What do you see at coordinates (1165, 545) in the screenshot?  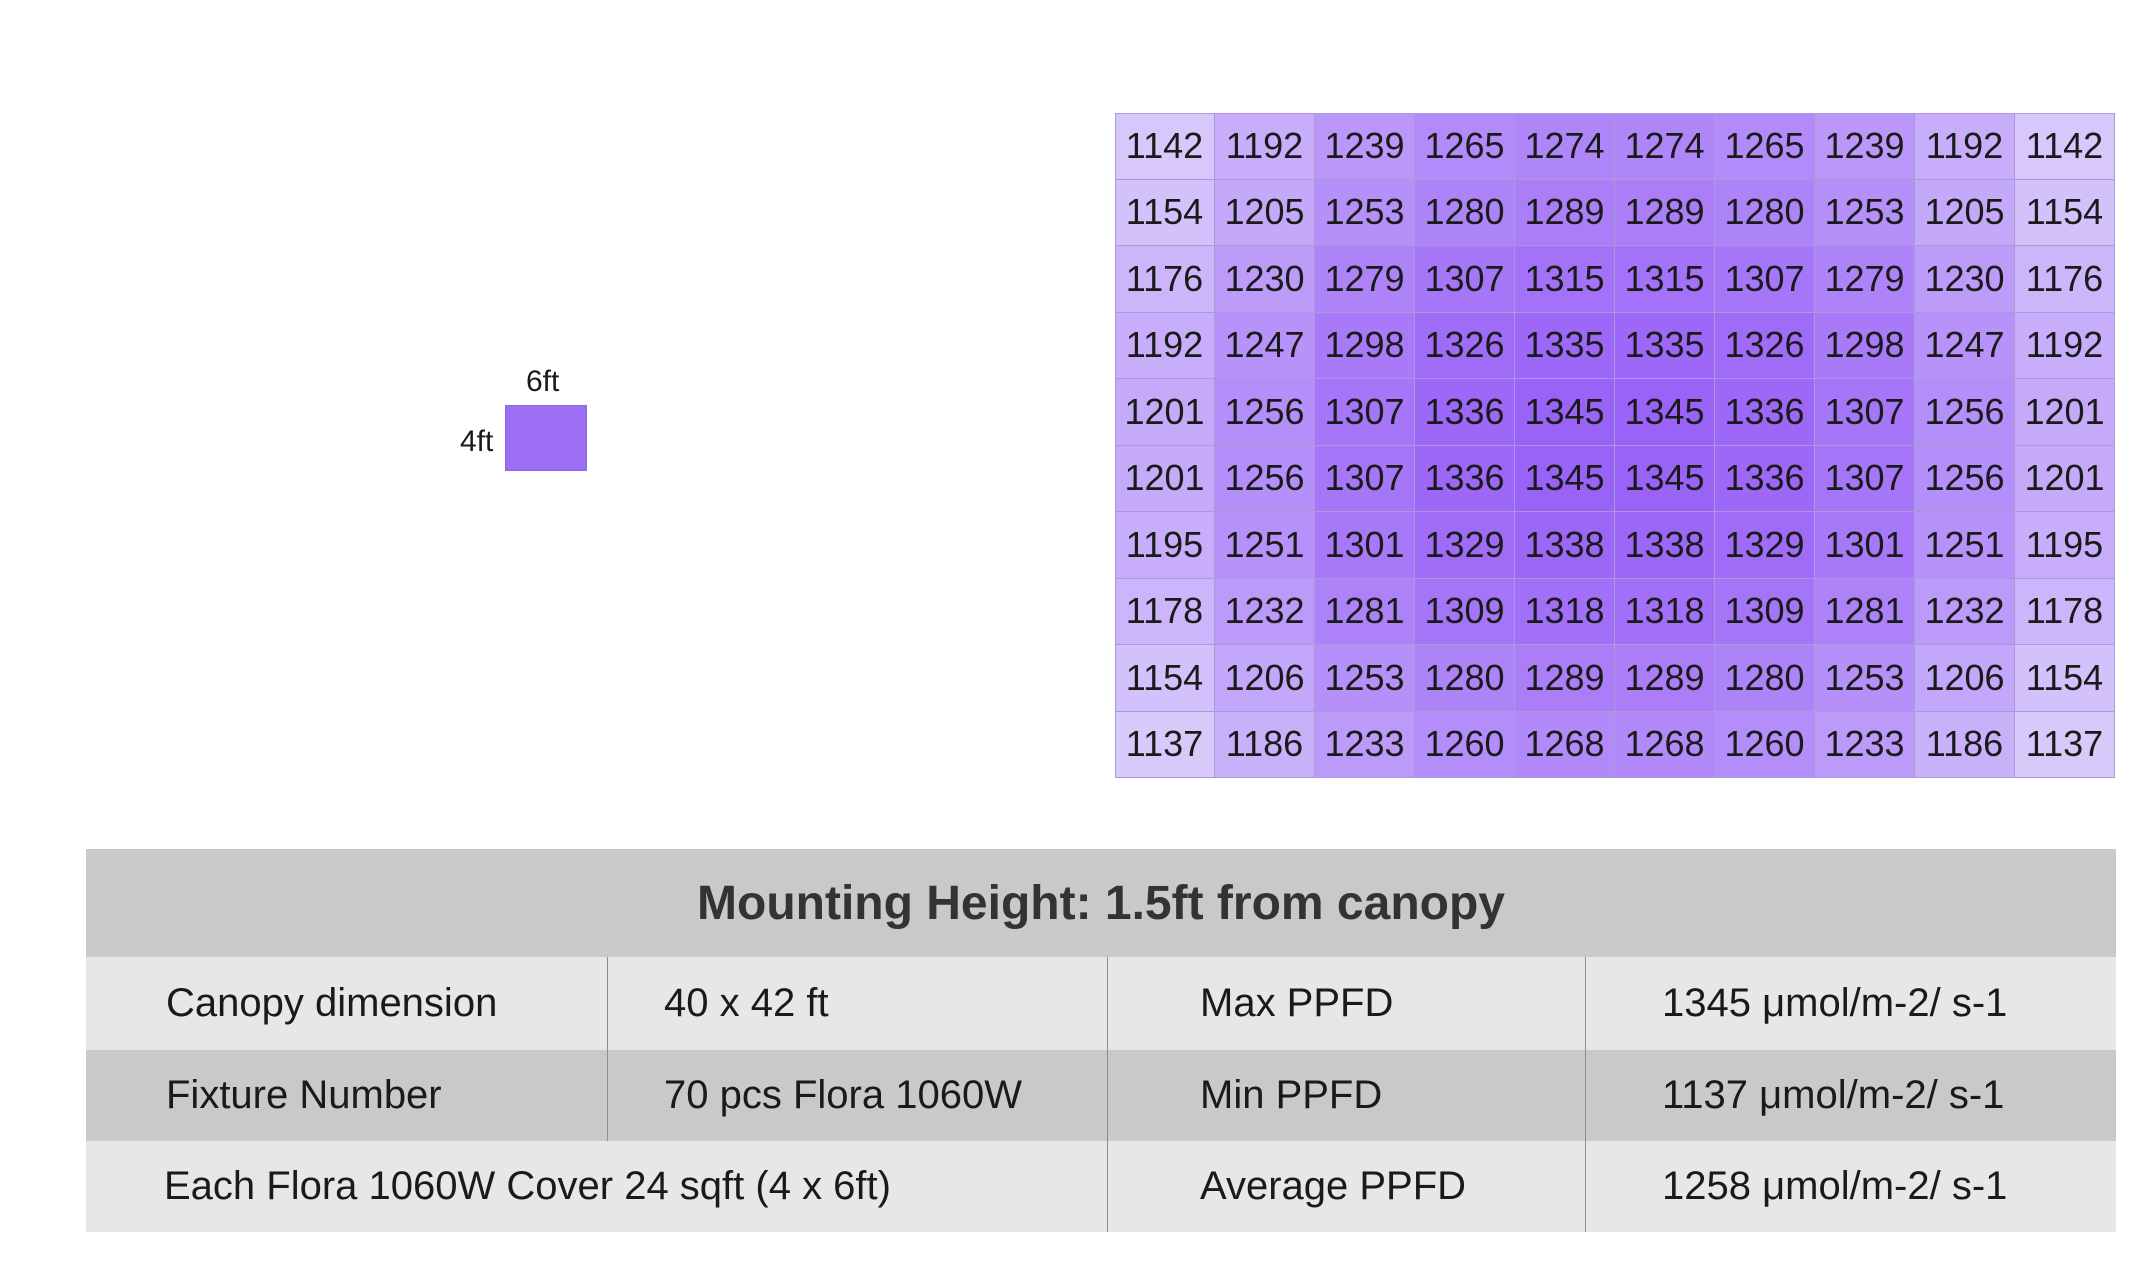 I see `heatmap-cell: 1195` at bounding box center [1165, 545].